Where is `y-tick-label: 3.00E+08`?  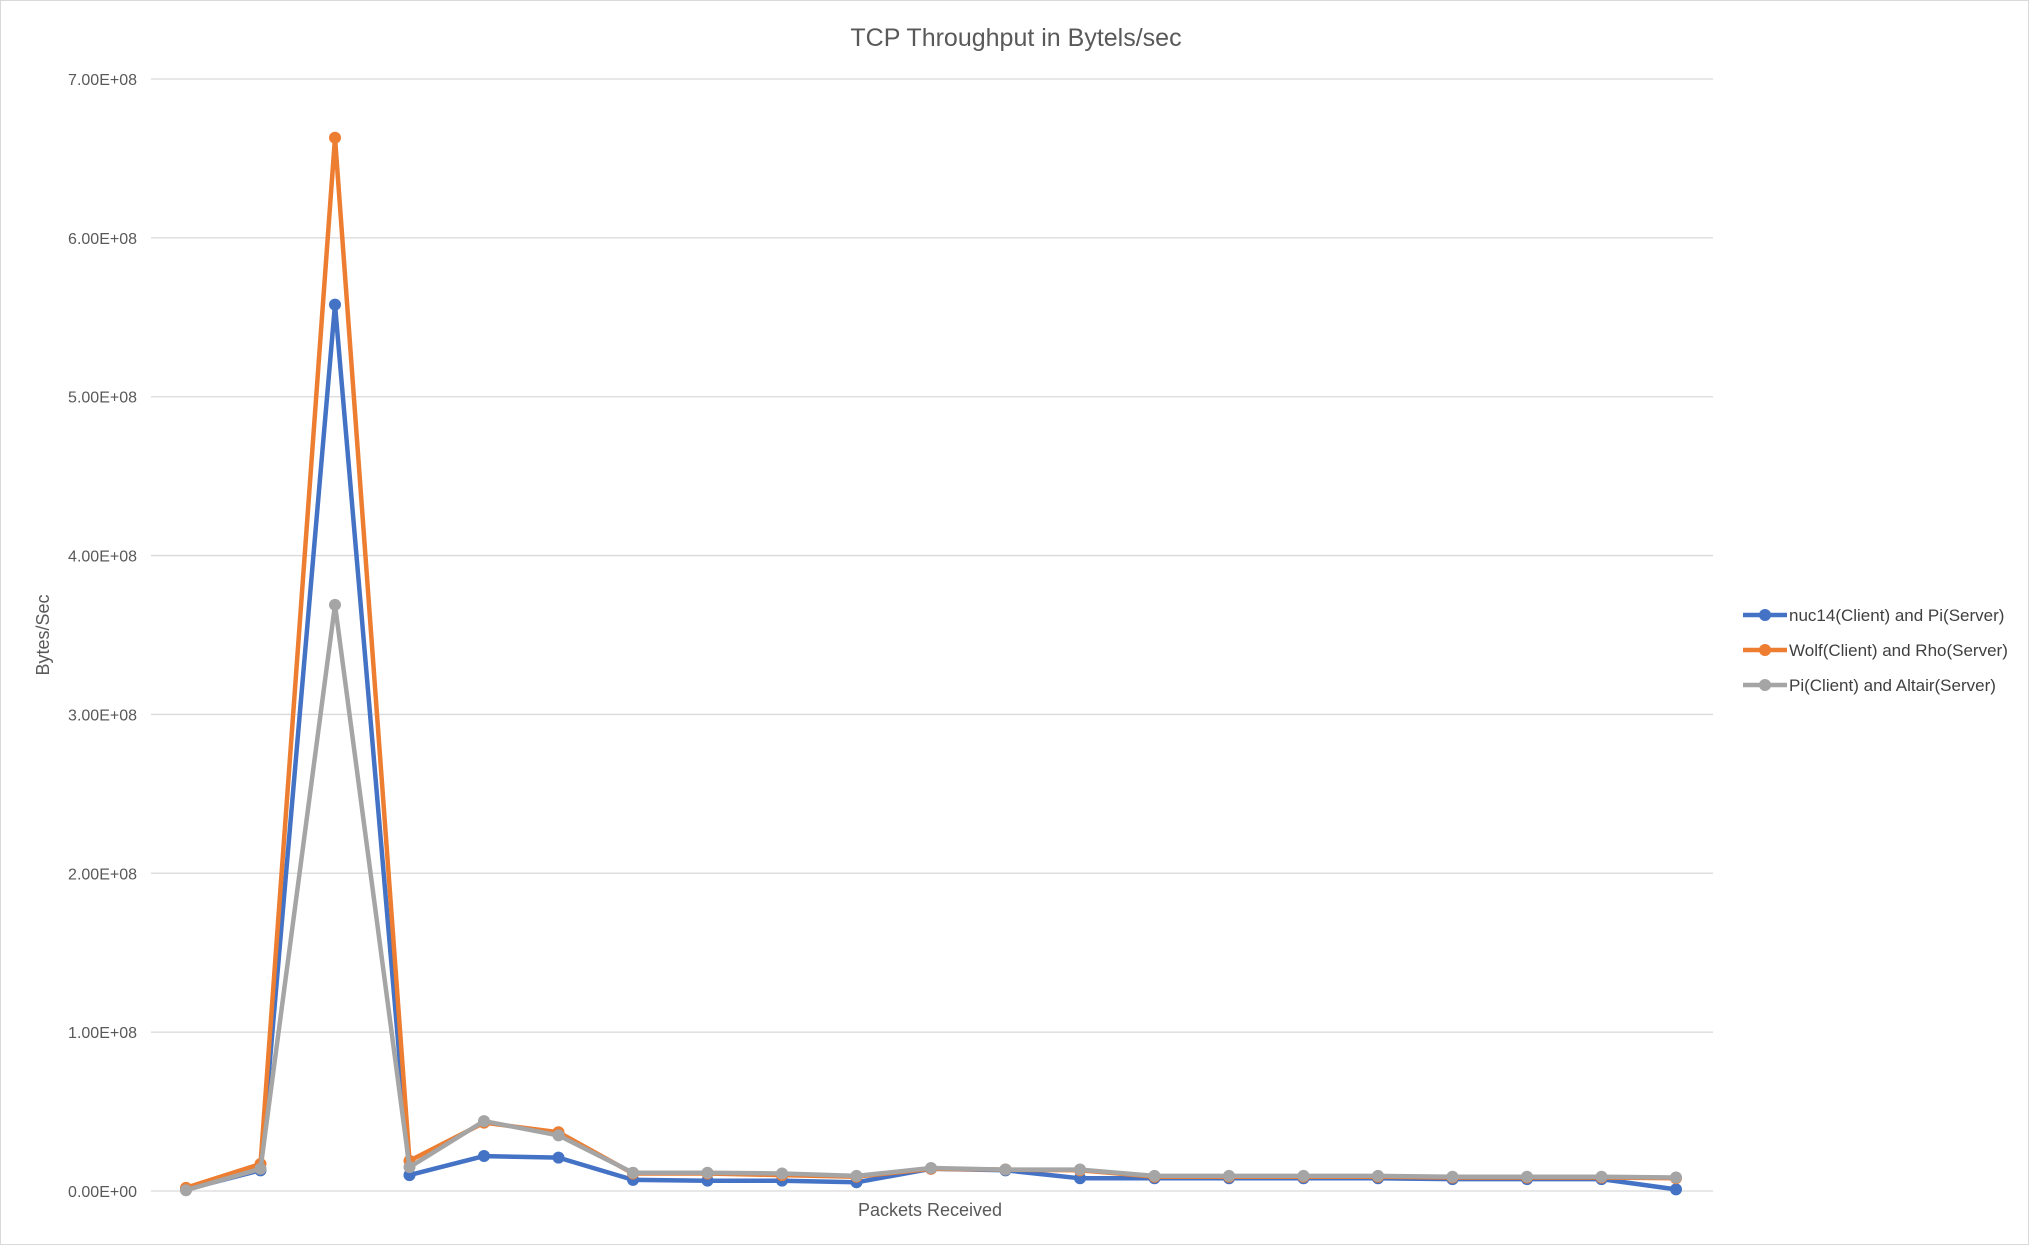 y-tick-label: 3.00E+08 is located at coordinates (102, 715).